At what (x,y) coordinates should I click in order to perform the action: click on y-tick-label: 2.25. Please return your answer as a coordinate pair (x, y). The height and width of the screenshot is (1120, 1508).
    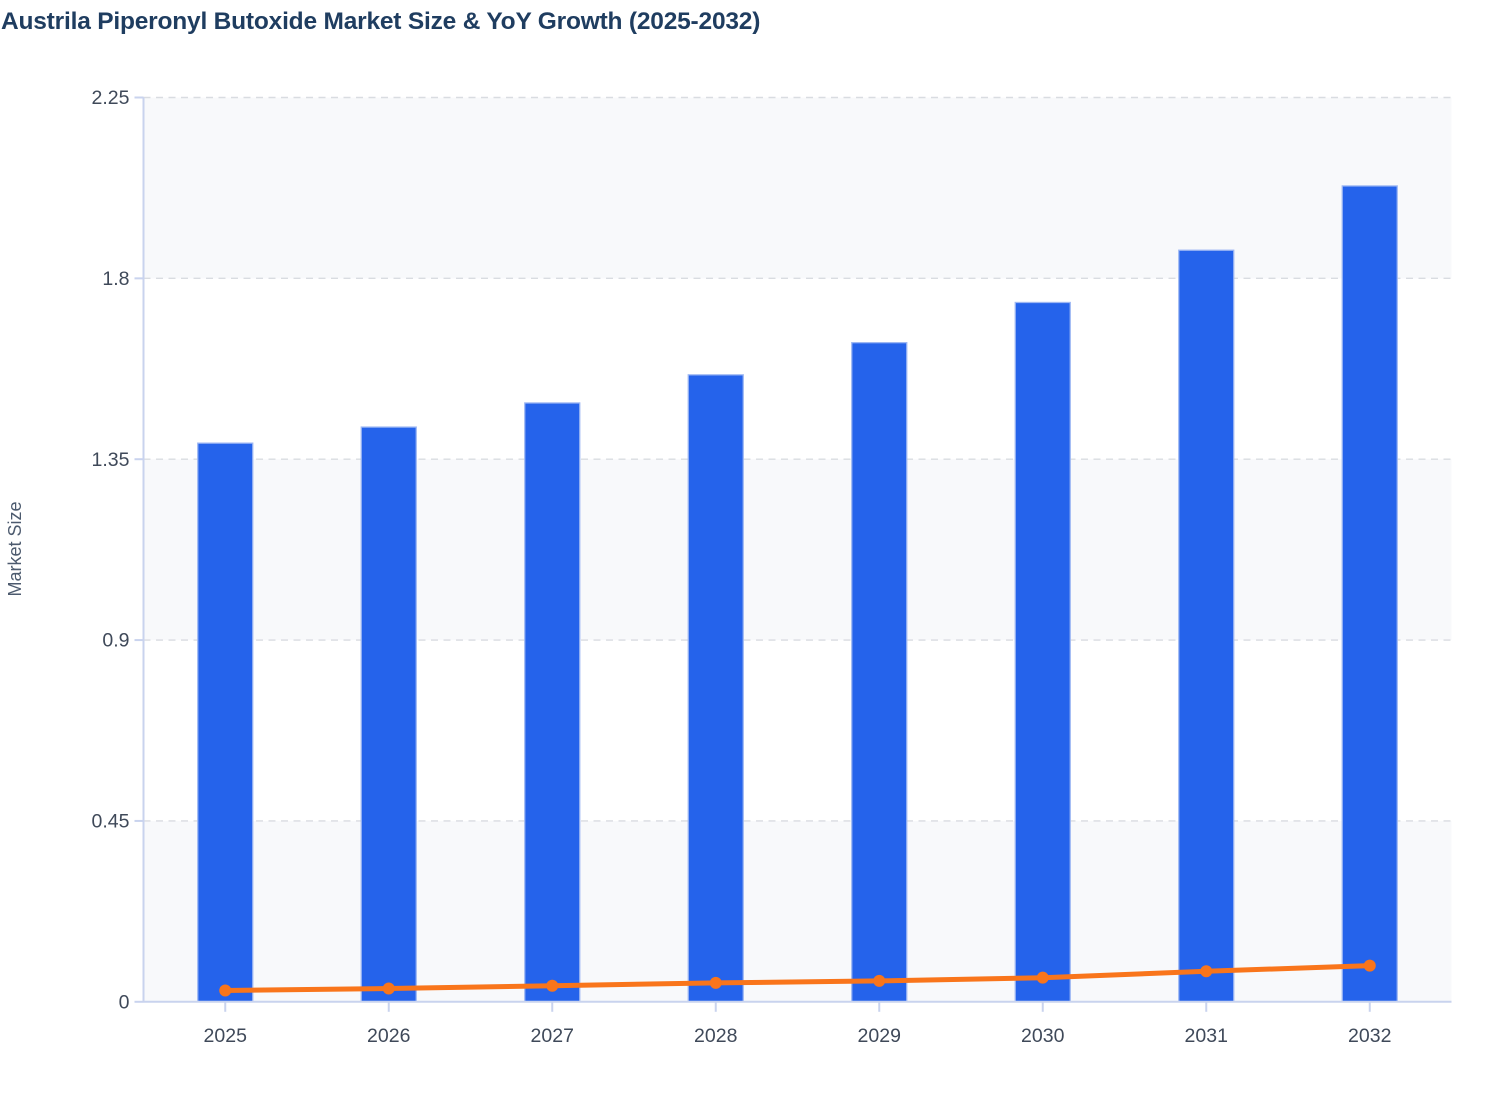
    Looking at the image, I should click on (111, 98).